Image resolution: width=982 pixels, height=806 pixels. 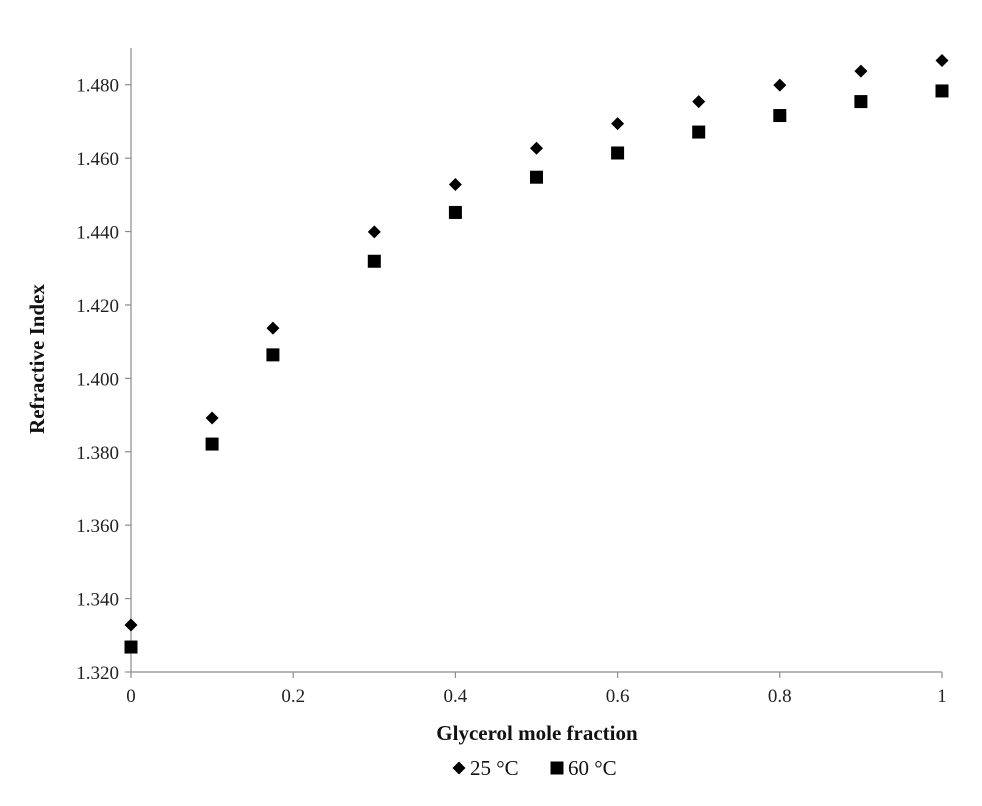 I want to click on legend-item-1: 25 °C, so click(x=485, y=768).